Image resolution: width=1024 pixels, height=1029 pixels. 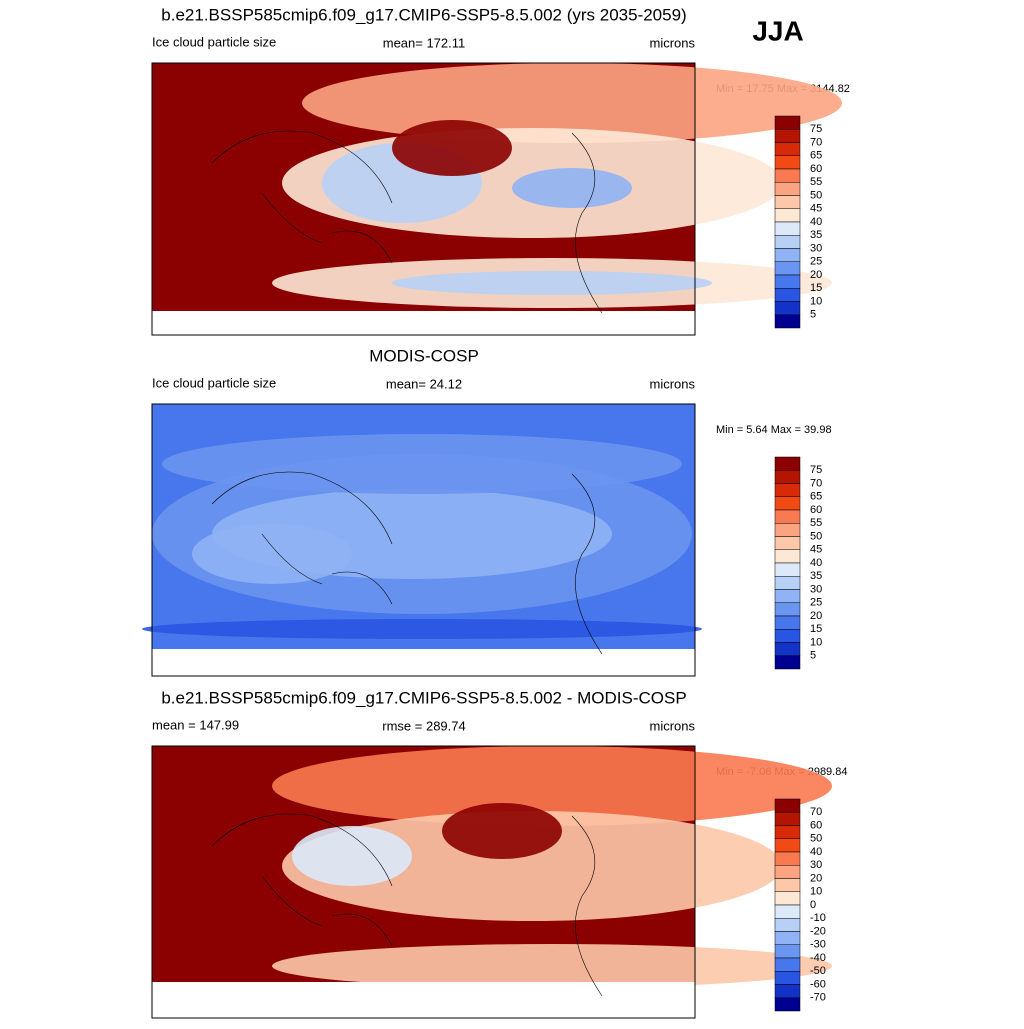 I want to click on center-label: mean= 24.12, so click(x=424, y=383).